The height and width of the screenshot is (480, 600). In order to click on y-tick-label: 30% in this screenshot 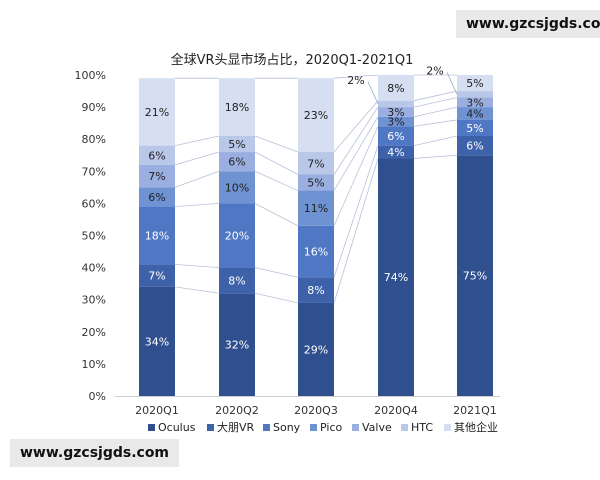, I will do `click(94, 300)`.